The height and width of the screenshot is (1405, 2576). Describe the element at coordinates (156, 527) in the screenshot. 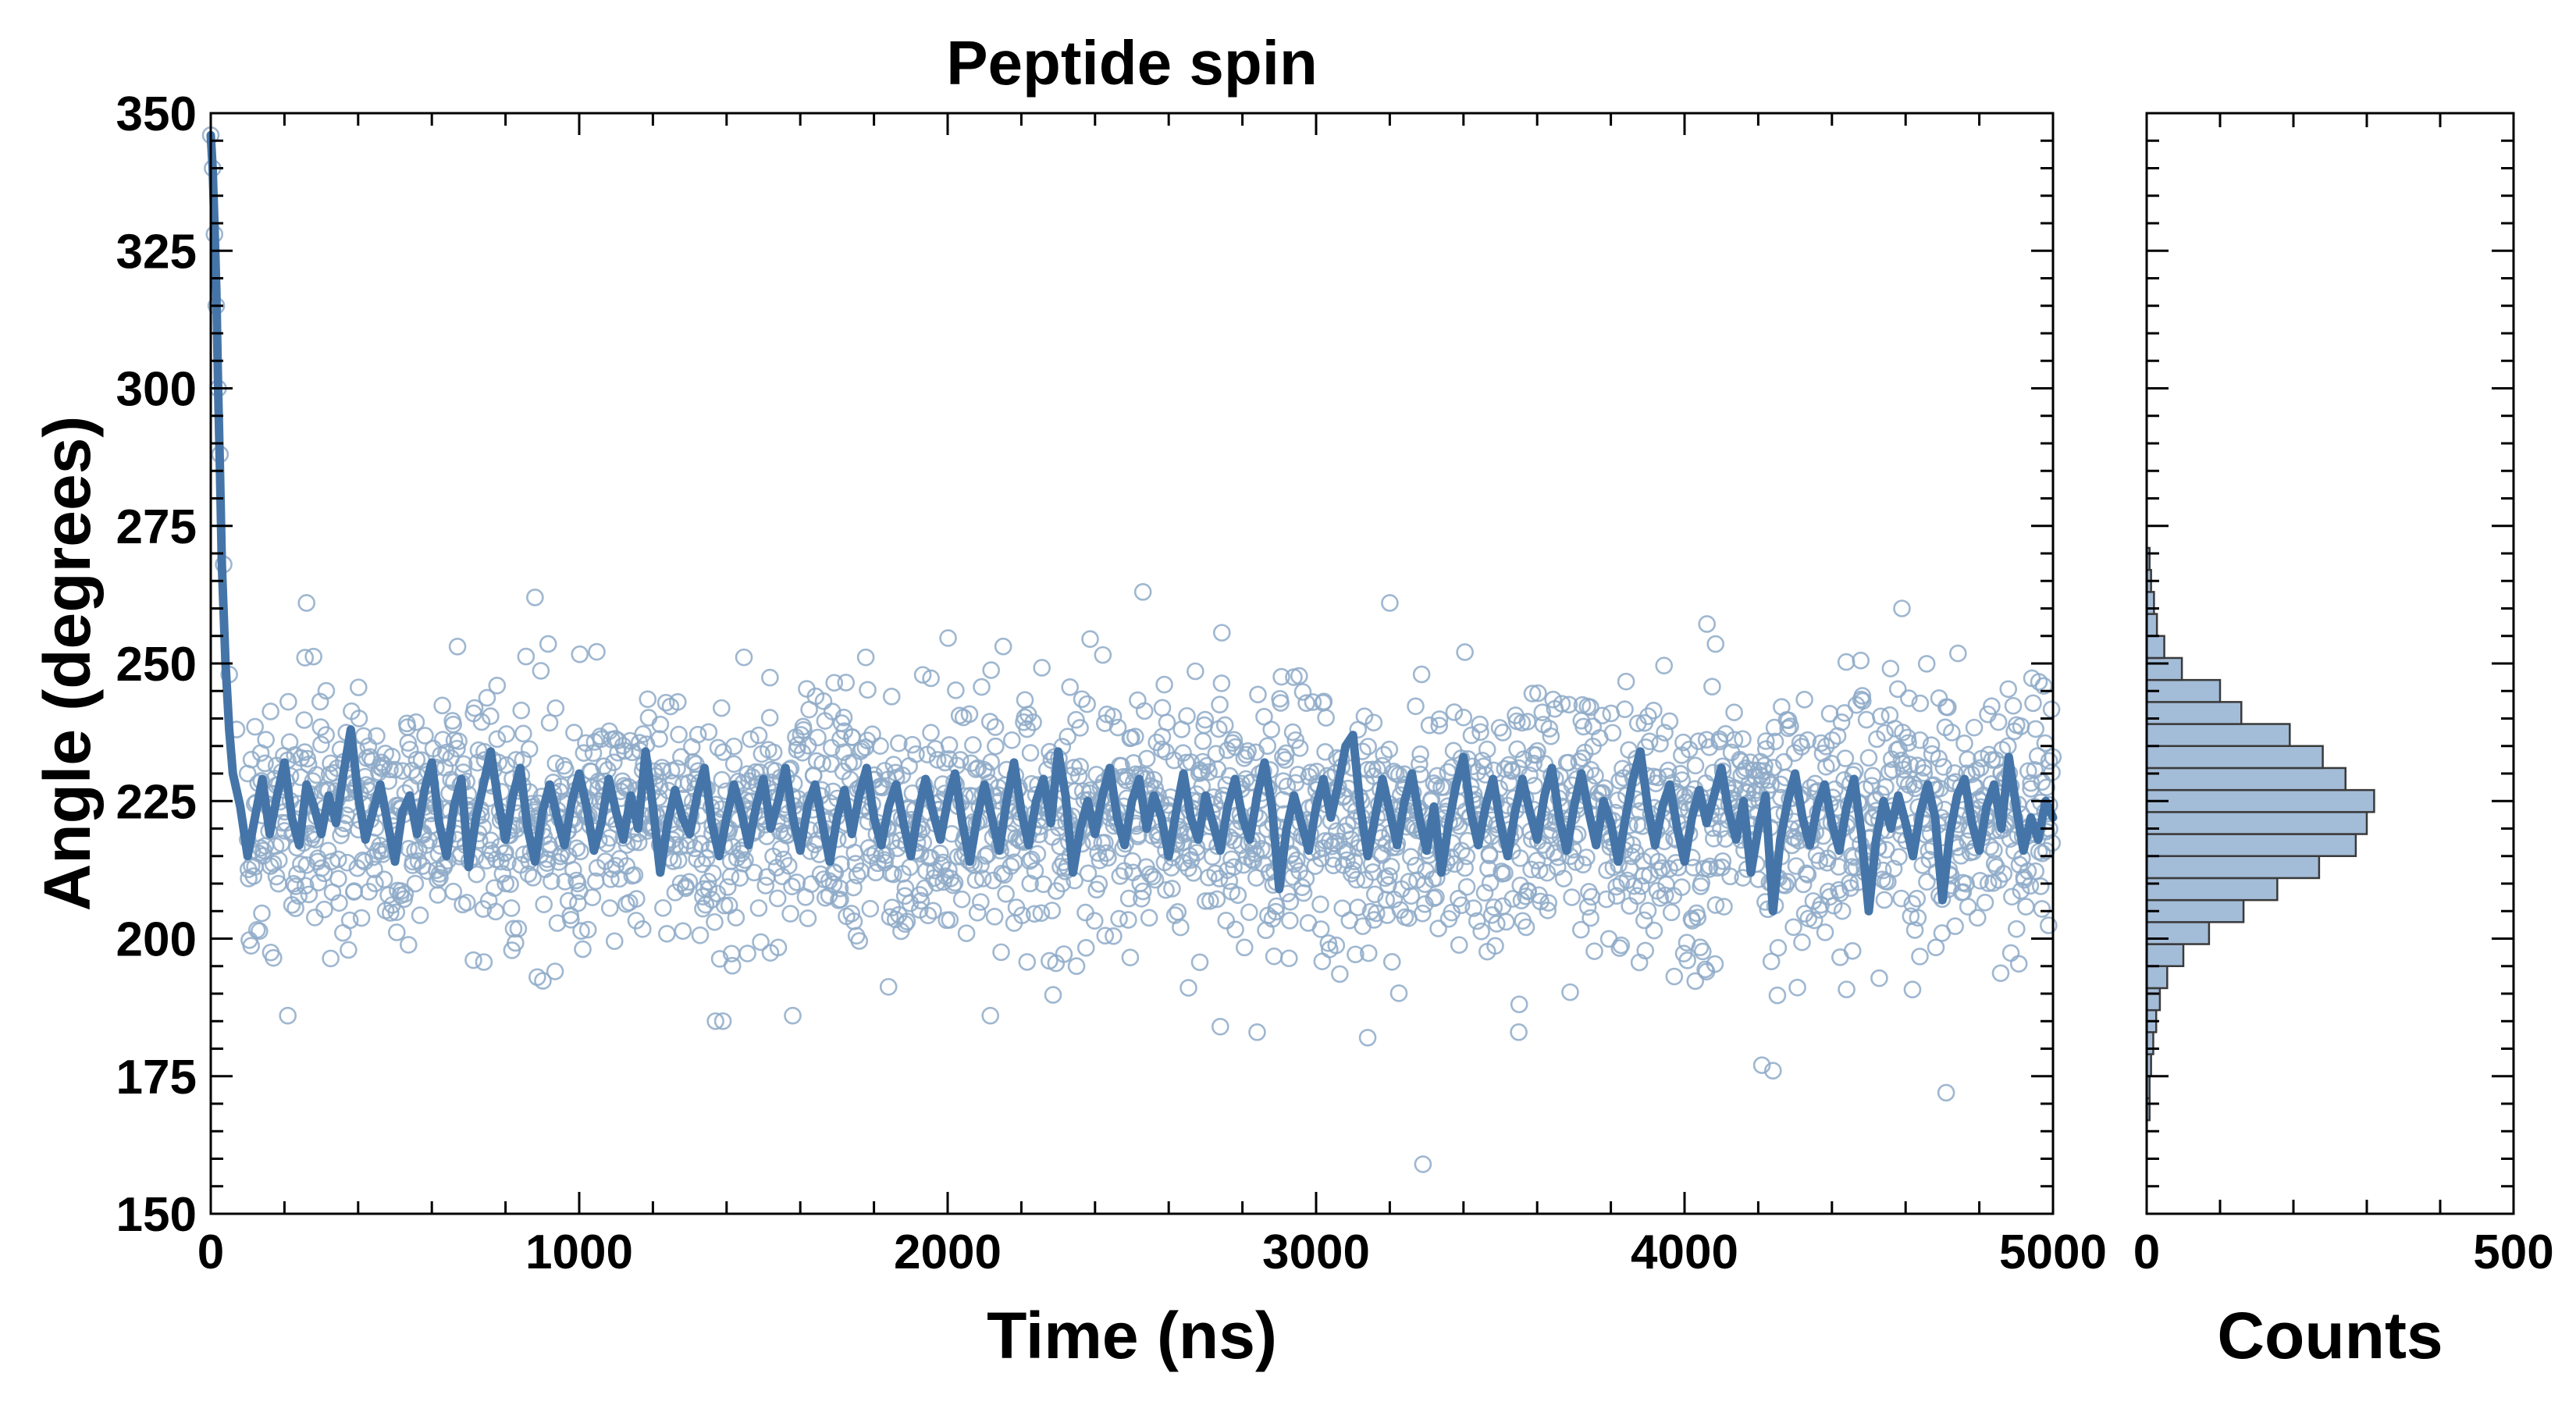

I see `y-tick-label: 275` at that location.